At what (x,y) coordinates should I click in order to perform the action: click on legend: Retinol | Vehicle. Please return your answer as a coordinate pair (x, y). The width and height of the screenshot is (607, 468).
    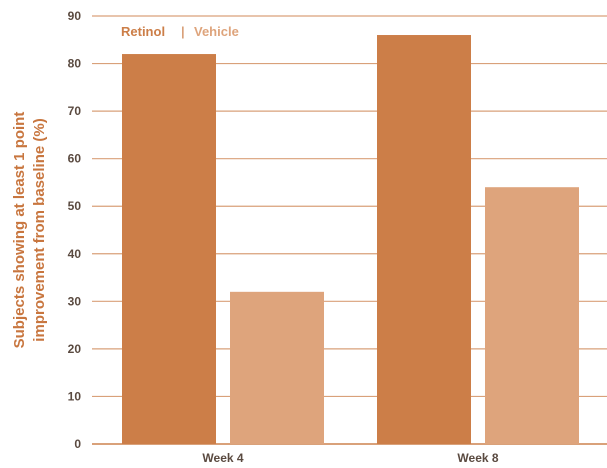
    Looking at the image, I should click on (180, 31).